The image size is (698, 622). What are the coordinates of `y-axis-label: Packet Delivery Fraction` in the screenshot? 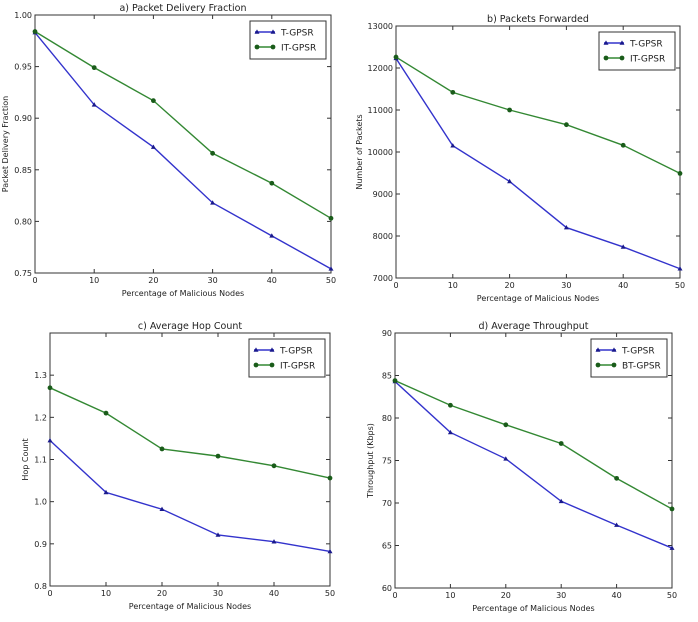 It's located at (5, 144).